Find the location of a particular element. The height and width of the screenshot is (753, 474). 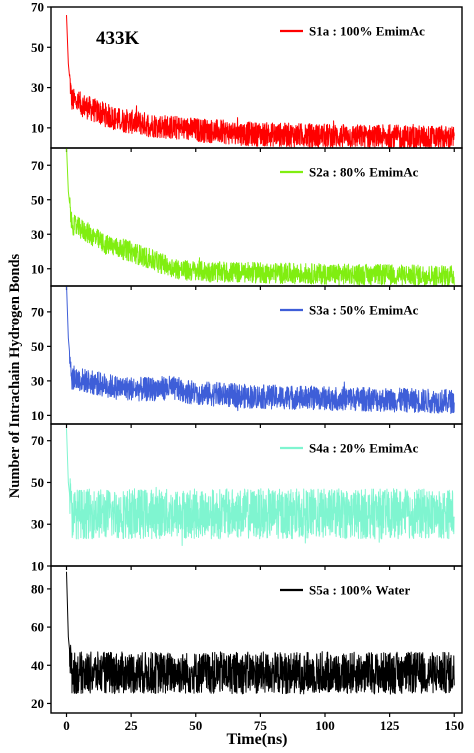

x-tick-label: 50 is located at coordinates (195, 725).